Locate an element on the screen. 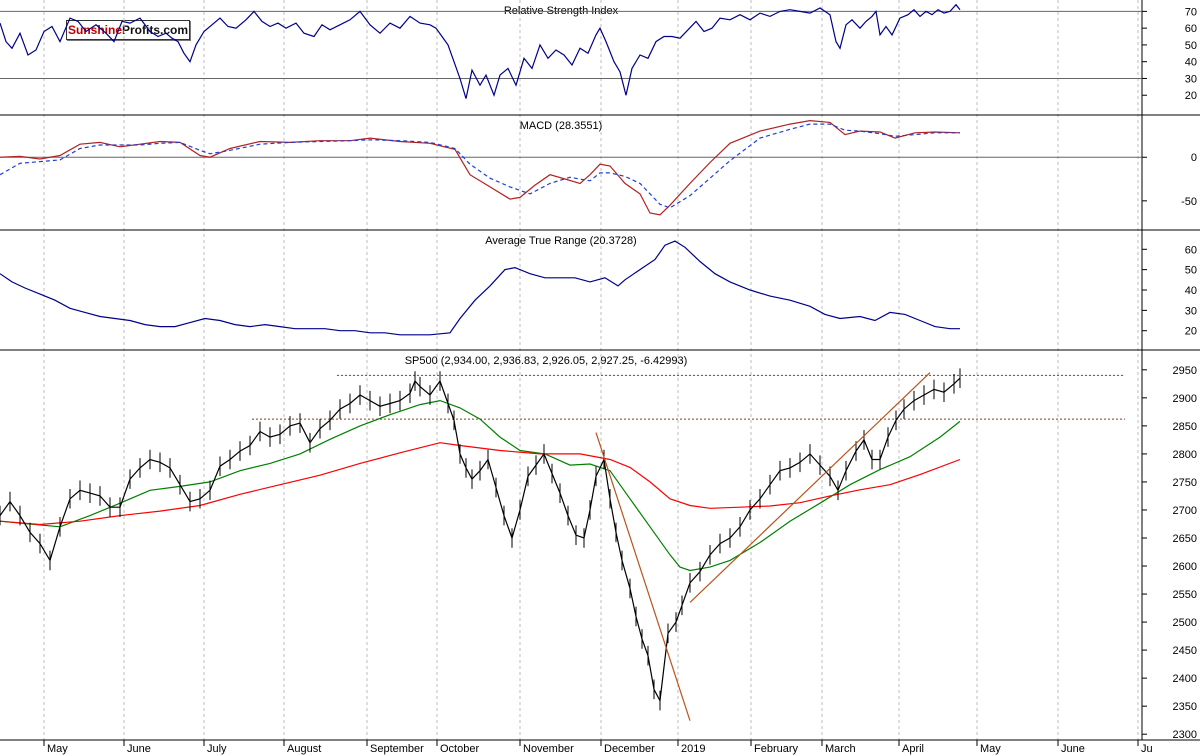 The height and width of the screenshot is (756, 1200). y-tick-label-price-9: 2500 is located at coordinates (1185, 623).